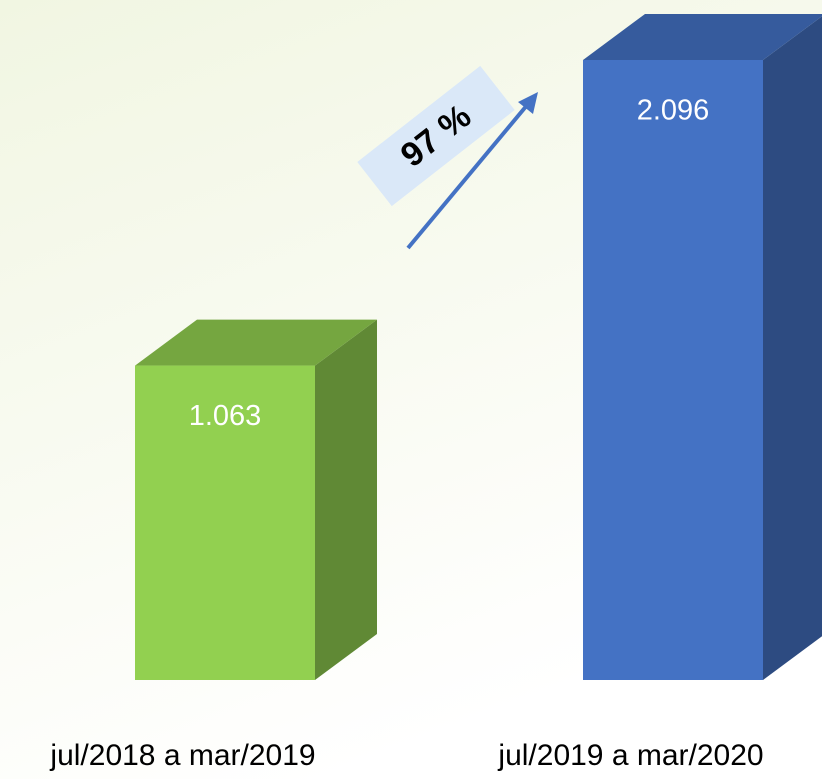  Describe the element at coordinates (225, 522) in the screenshot. I see `bar` at that location.